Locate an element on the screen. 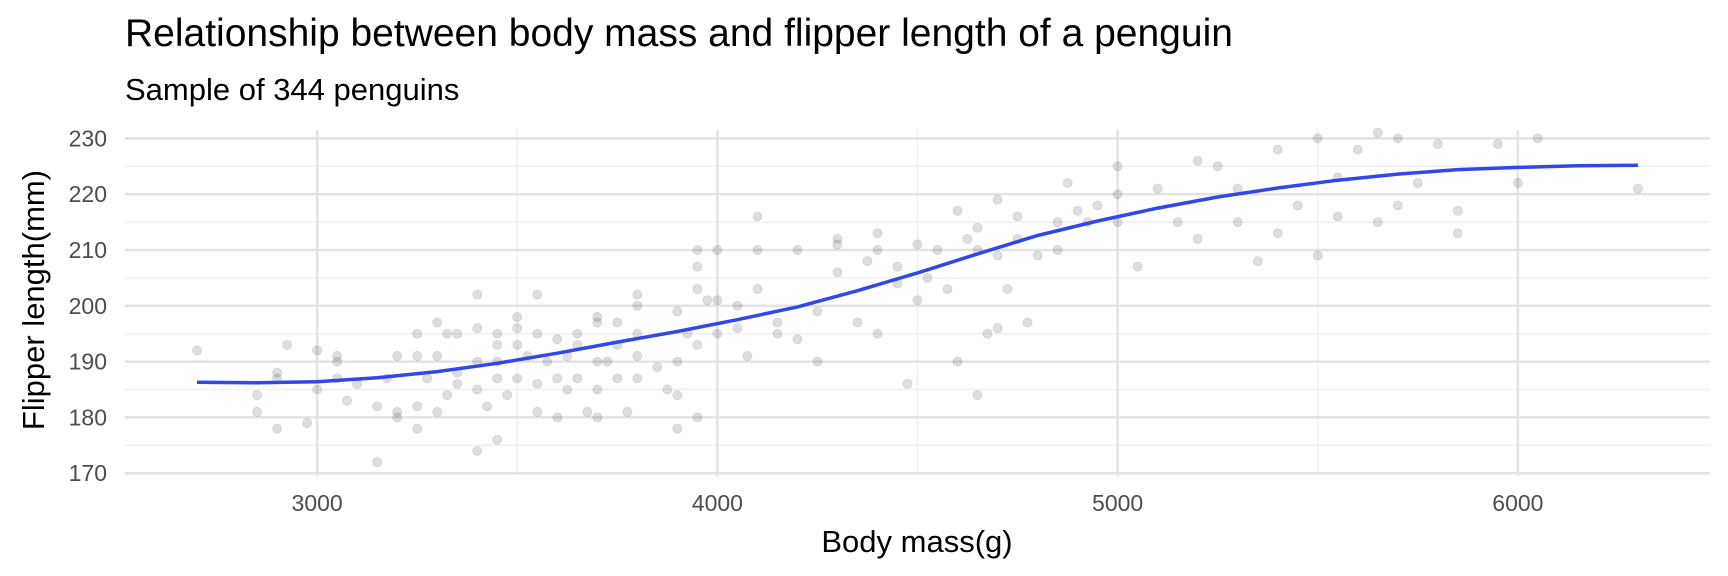  y-tick-label: 230 is located at coordinates (88, 138).